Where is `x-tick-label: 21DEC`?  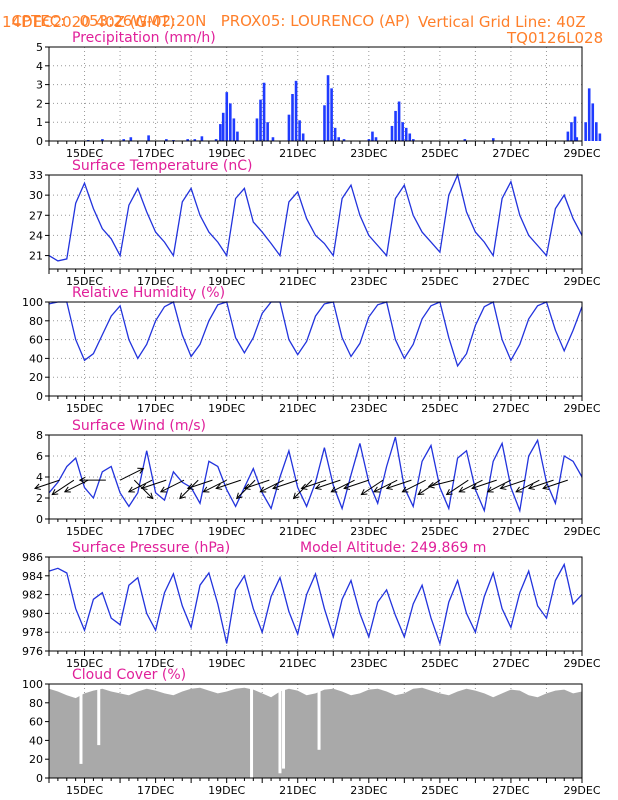
x-tick-label: 21DEC is located at coordinates (297, 281).